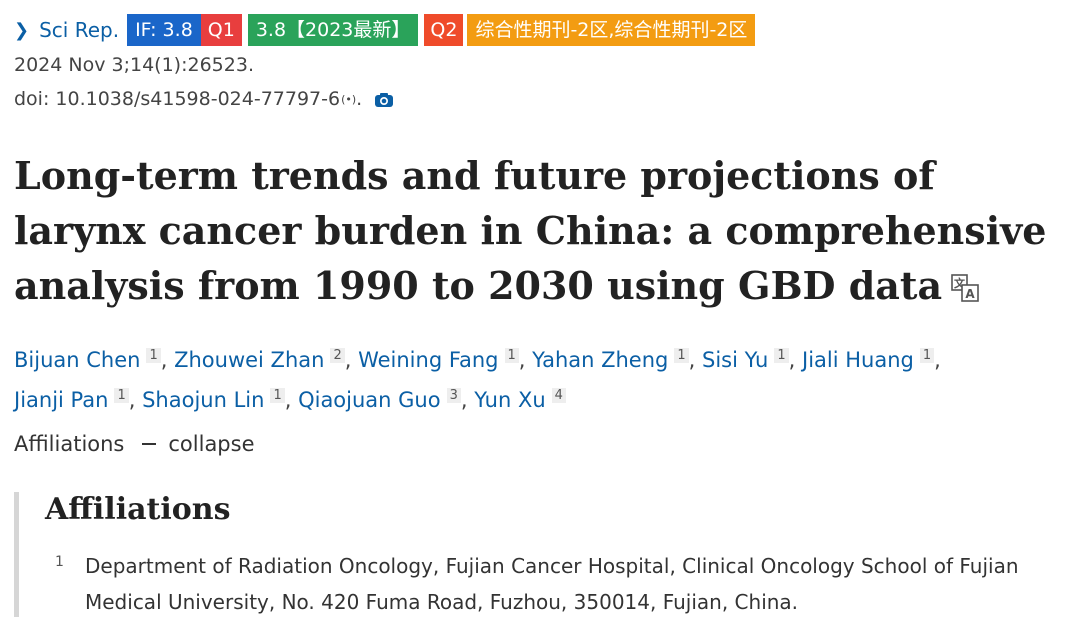  I want to click on collapse-dash-icon, so click(149, 444).